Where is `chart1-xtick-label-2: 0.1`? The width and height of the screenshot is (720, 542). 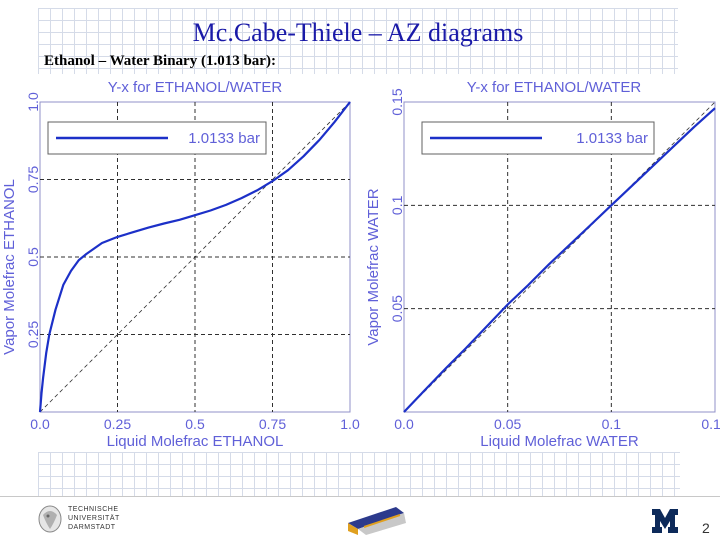
chart1-xtick-label-2: 0.1 is located at coordinates (612, 424).